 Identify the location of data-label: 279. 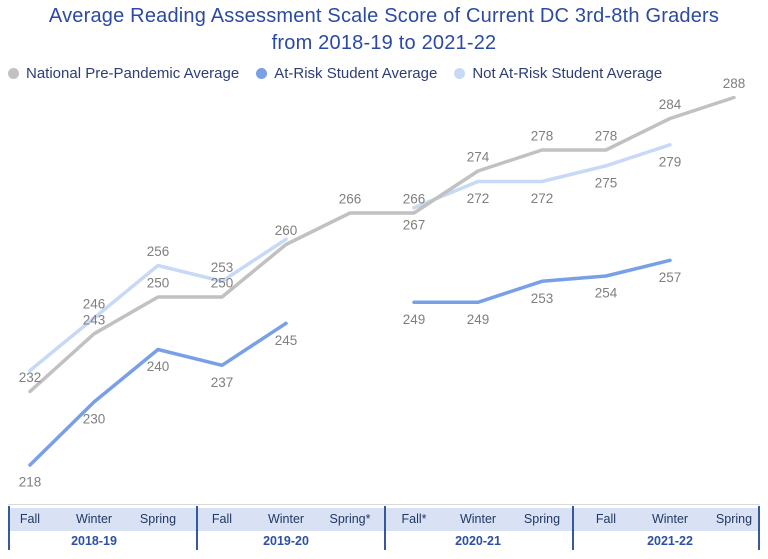
(670, 161).